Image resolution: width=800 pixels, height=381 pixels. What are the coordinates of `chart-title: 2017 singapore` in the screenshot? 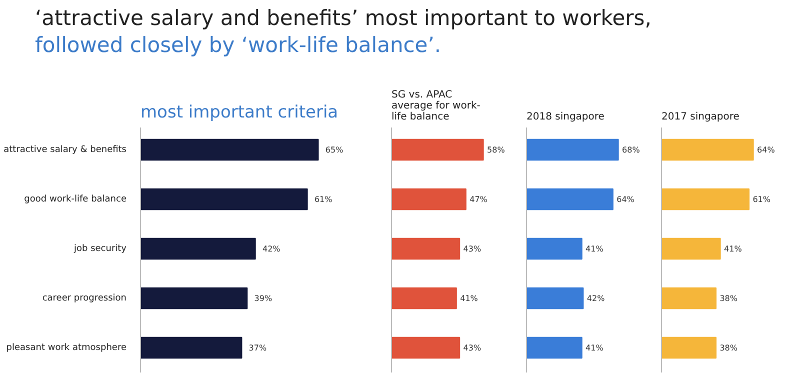 It's located at (701, 117).